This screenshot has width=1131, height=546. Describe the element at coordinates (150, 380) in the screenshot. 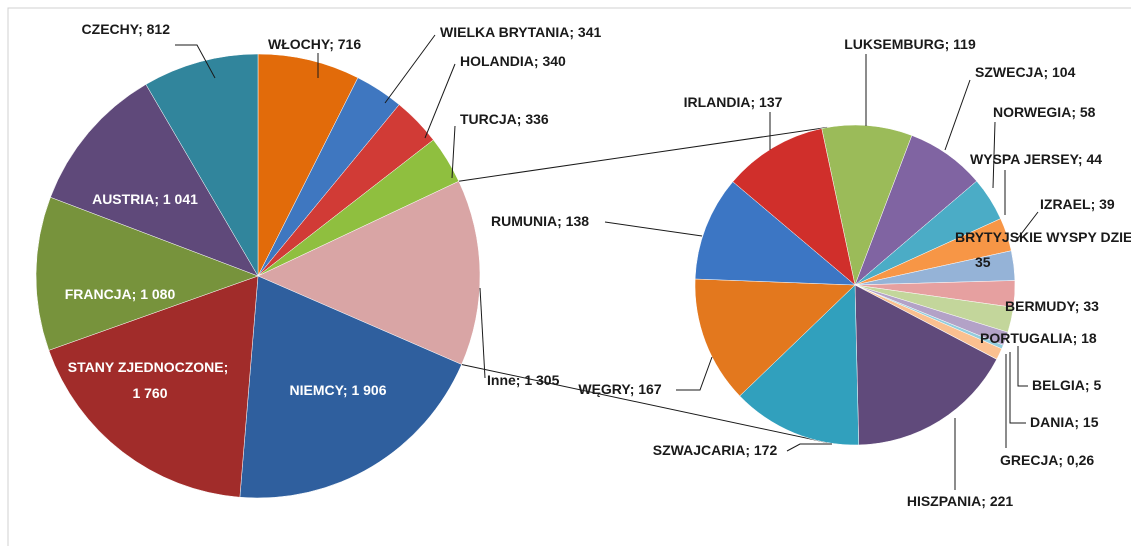

I see `data-label: STANY ZJEDNOCZONE; 1 760` at that location.